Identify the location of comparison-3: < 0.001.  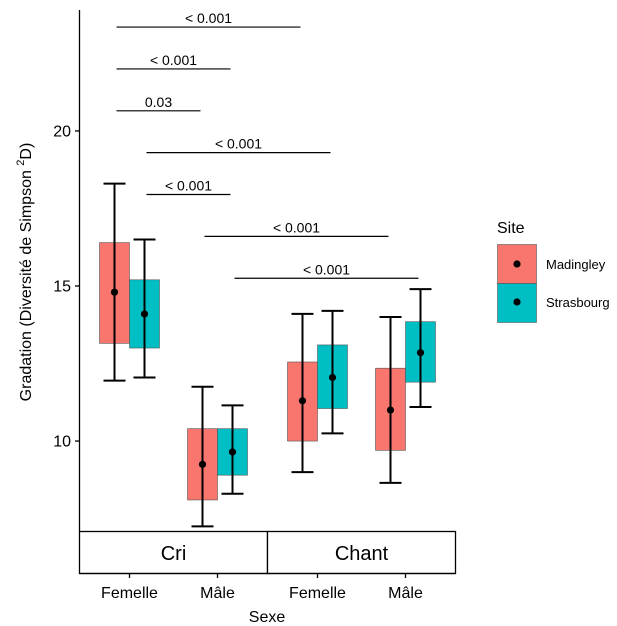
(238, 145).